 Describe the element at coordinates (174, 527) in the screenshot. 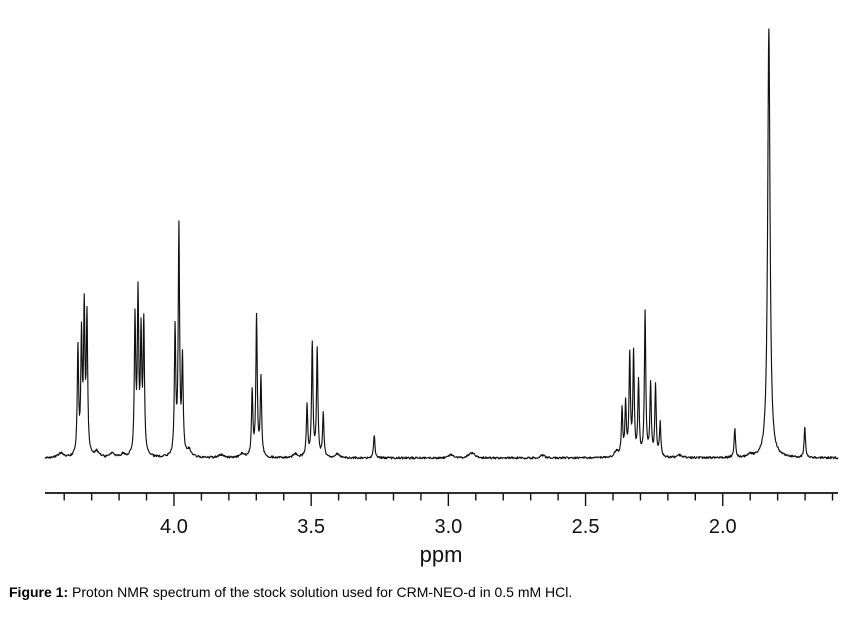

I see `x-tick-label: 4.0` at that location.